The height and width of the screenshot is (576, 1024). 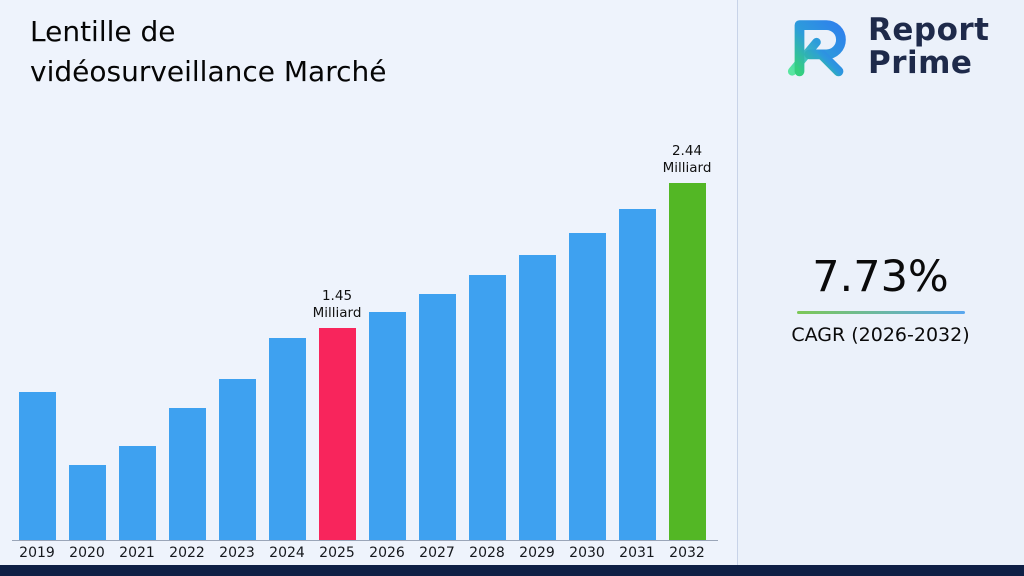 What do you see at coordinates (537, 553) in the screenshot?
I see `x-tick-2029: 2029` at bounding box center [537, 553].